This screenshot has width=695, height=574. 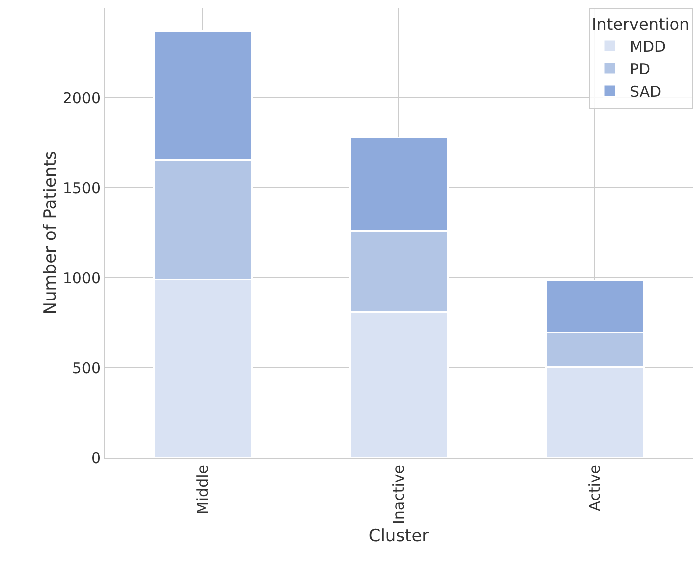 I want to click on legend-label: SAD, so click(x=646, y=91).